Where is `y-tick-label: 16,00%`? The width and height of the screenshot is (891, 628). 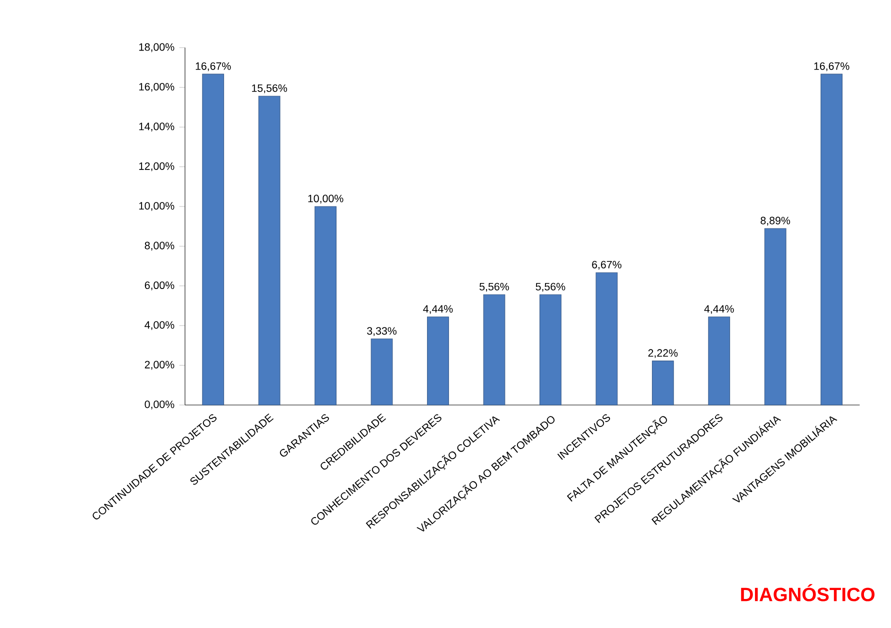 y-tick-label: 16,00% is located at coordinates (156, 87).